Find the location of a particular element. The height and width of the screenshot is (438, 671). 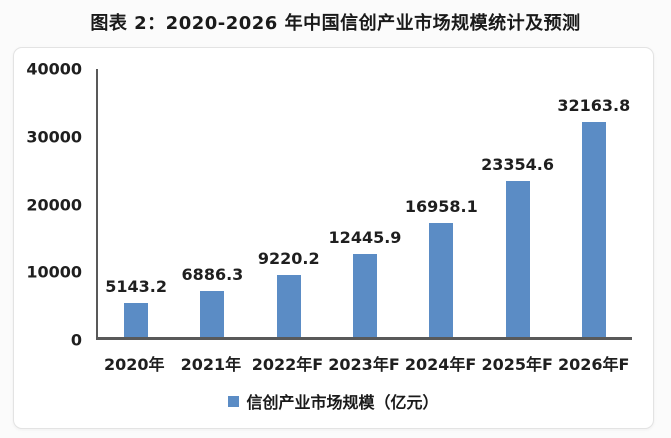

x-axis-labels: 2020年 2021年 2022年F 2023年F 2024年F 2025年F 2026年F is located at coordinates (364, 363).